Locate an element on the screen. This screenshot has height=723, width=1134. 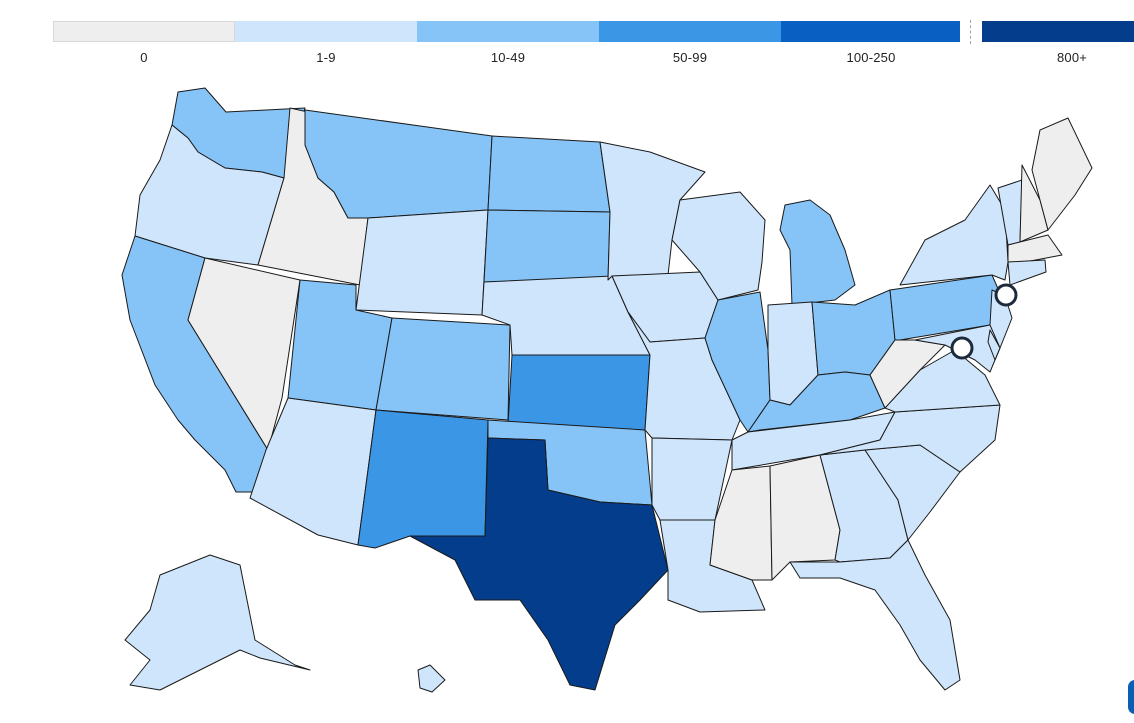
state-new-york is located at coordinates (954, 235).